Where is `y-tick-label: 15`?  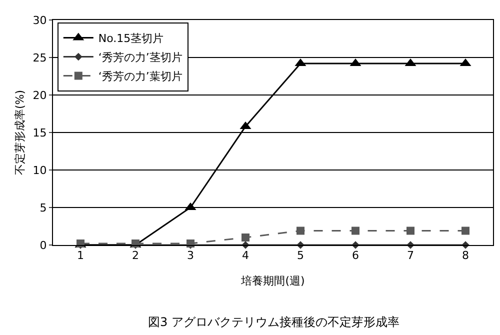
y-tick-label: 15 is located at coordinates (39, 133).